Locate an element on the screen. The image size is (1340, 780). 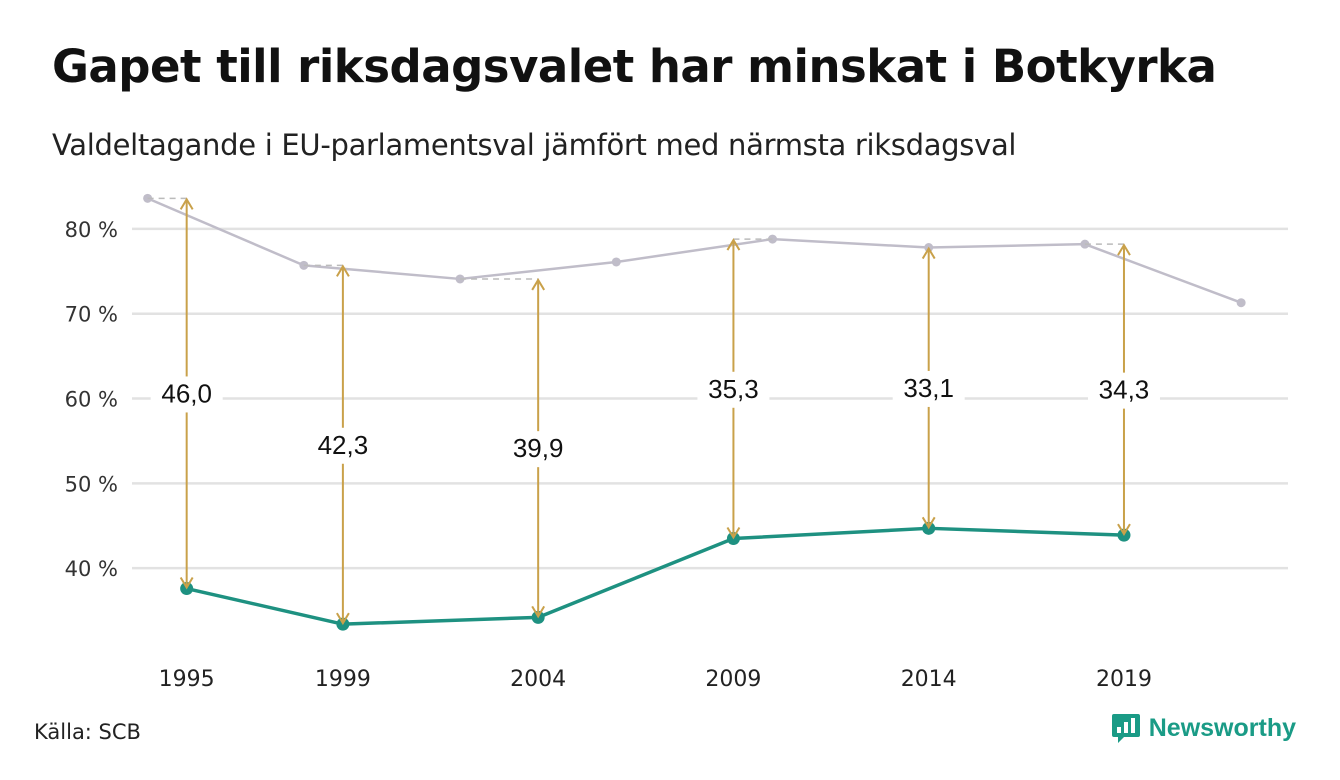
y-tick-label: 40 % is located at coordinates (91, 569).